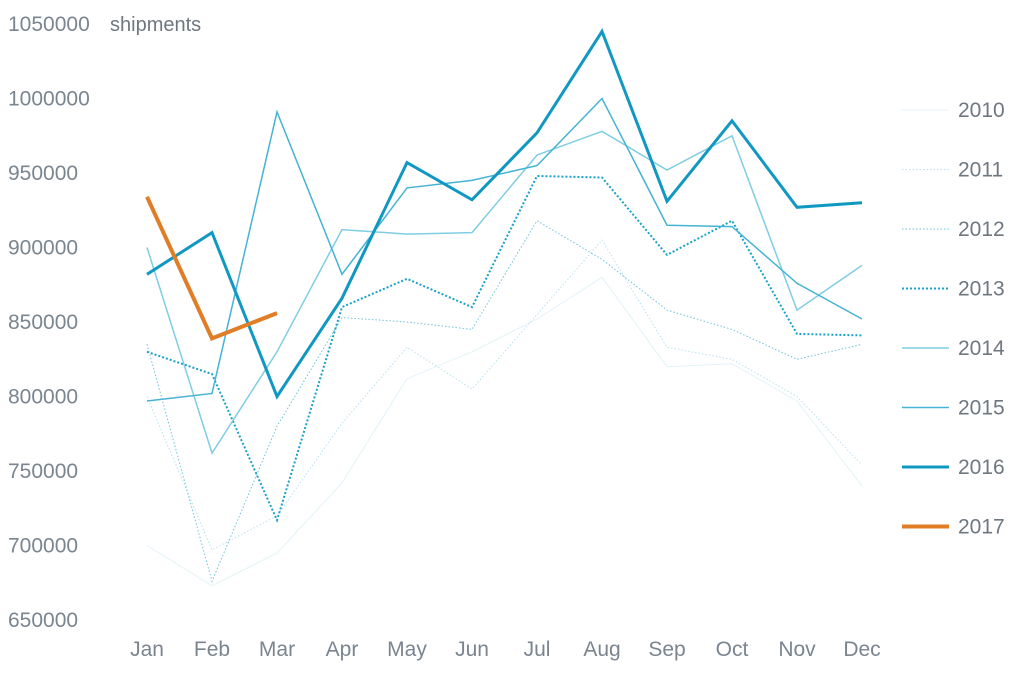  Describe the element at coordinates (981, 527) in the screenshot. I see `legend-label-2017: 2017` at that location.